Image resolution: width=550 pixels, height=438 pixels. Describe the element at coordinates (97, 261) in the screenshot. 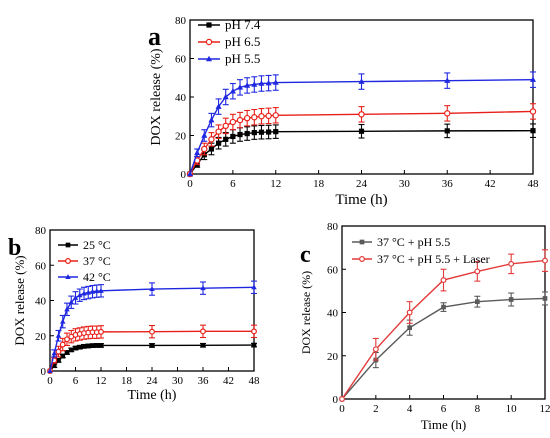

I see `legend-label: 37 °C` at that location.